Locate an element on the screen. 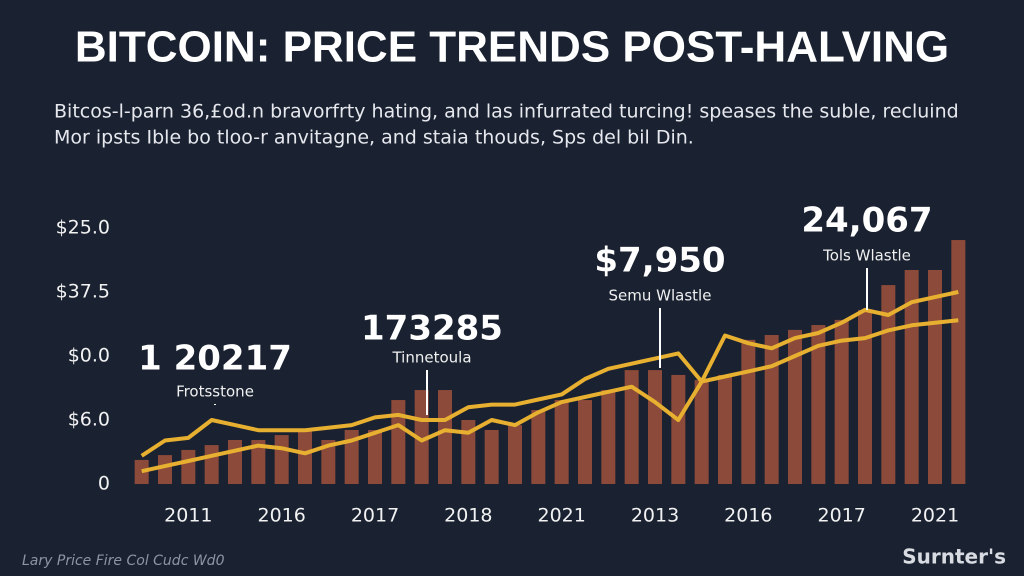 The width and height of the screenshot is (1024, 576). brand: Surnter's is located at coordinates (954, 557).